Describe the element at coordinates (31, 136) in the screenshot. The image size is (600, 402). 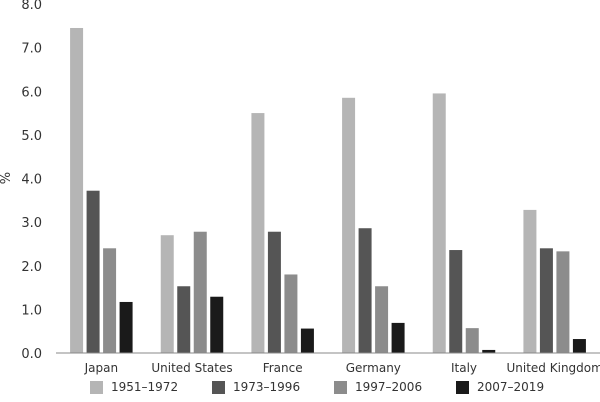
I see `y-tick-label: 5.0` at that location.